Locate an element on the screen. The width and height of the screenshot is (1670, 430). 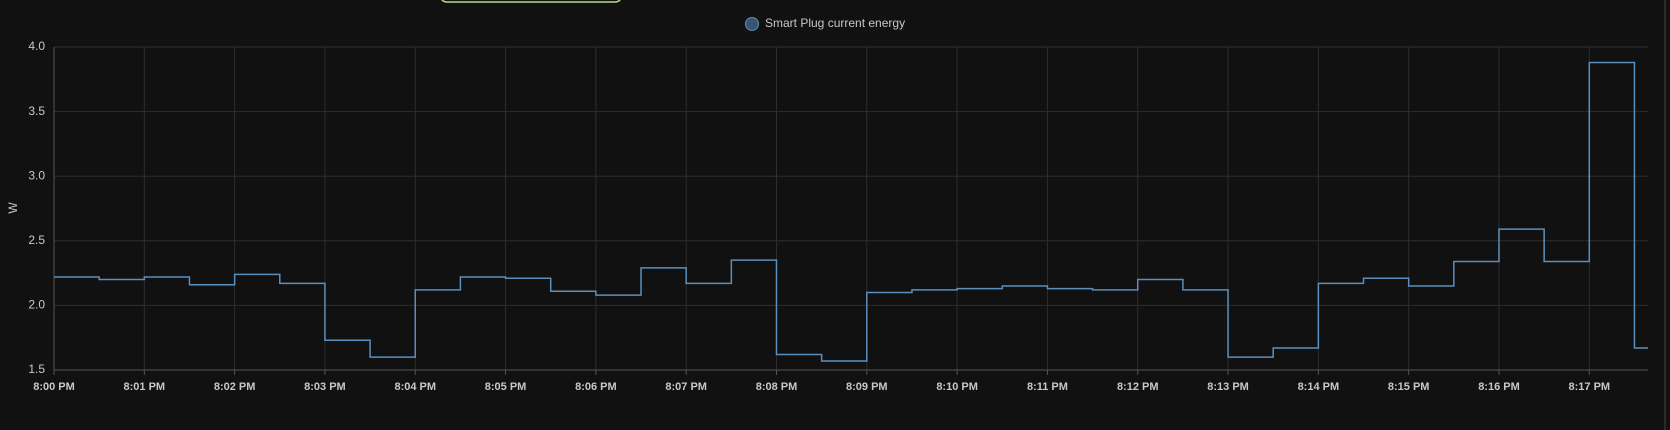
x-tick-label: 8:07 PM is located at coordinates (686, 387).